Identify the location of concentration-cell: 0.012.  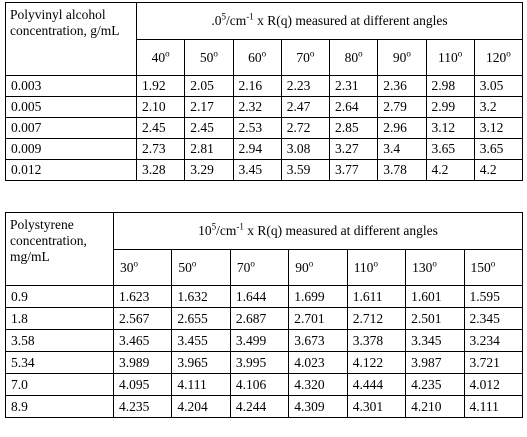
(71, 170).